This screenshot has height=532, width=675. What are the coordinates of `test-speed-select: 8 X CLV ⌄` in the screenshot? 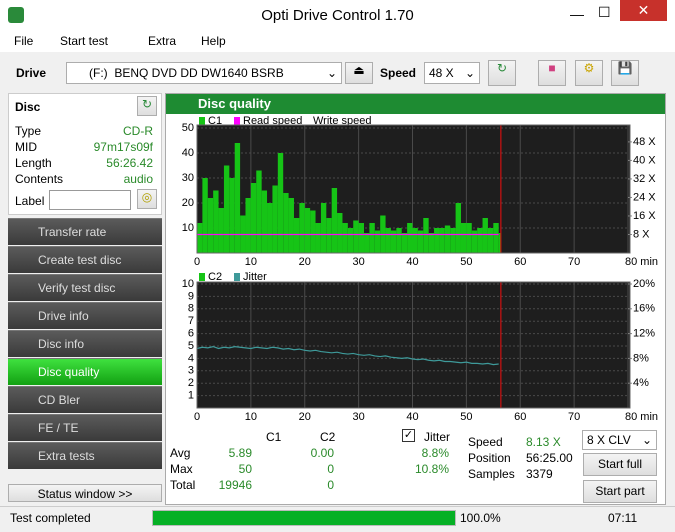 It's located at (619, 440).